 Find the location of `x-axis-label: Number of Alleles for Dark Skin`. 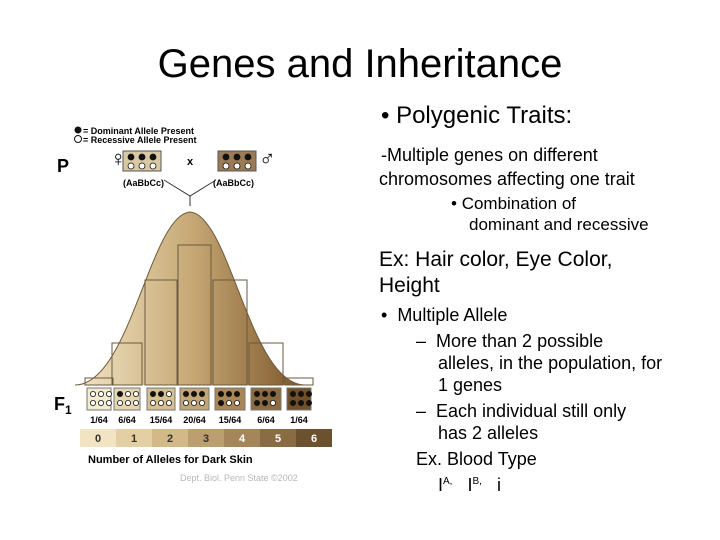

x-axis-label: Number of Alleles for Dark Skin is located at coordinates (170, 460).